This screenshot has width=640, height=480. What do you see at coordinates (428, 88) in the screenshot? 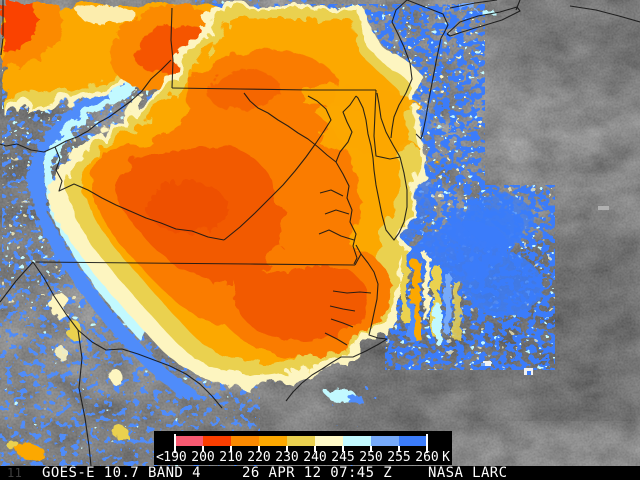
I see `border-nj-coast` at bounding box center [428, 88].